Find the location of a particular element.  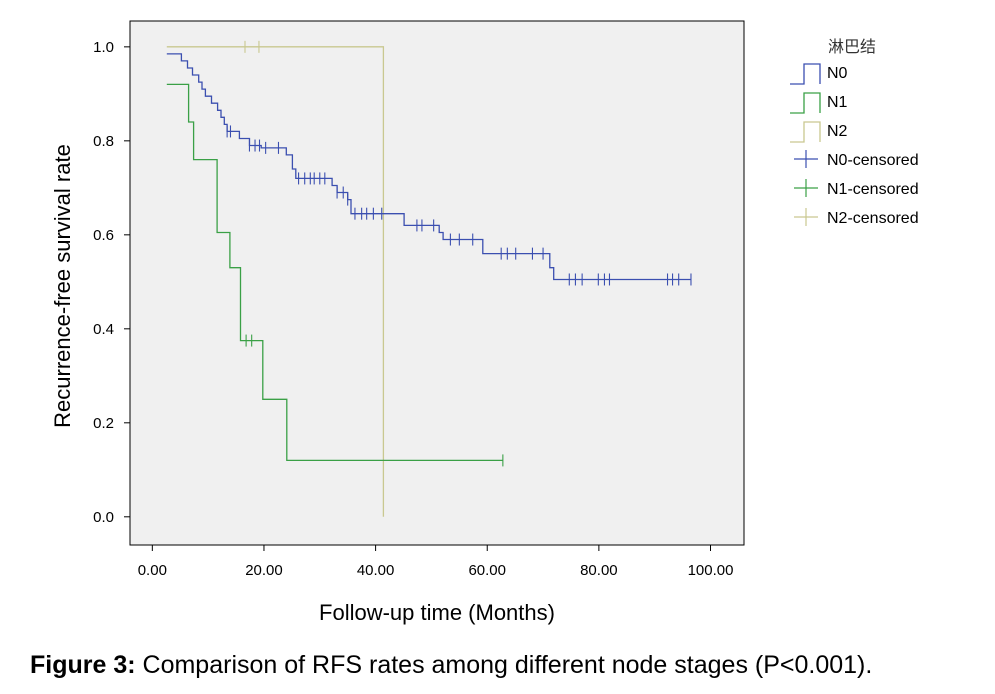

x-tick-label: 20.00 is located at coordinates (264, 570).